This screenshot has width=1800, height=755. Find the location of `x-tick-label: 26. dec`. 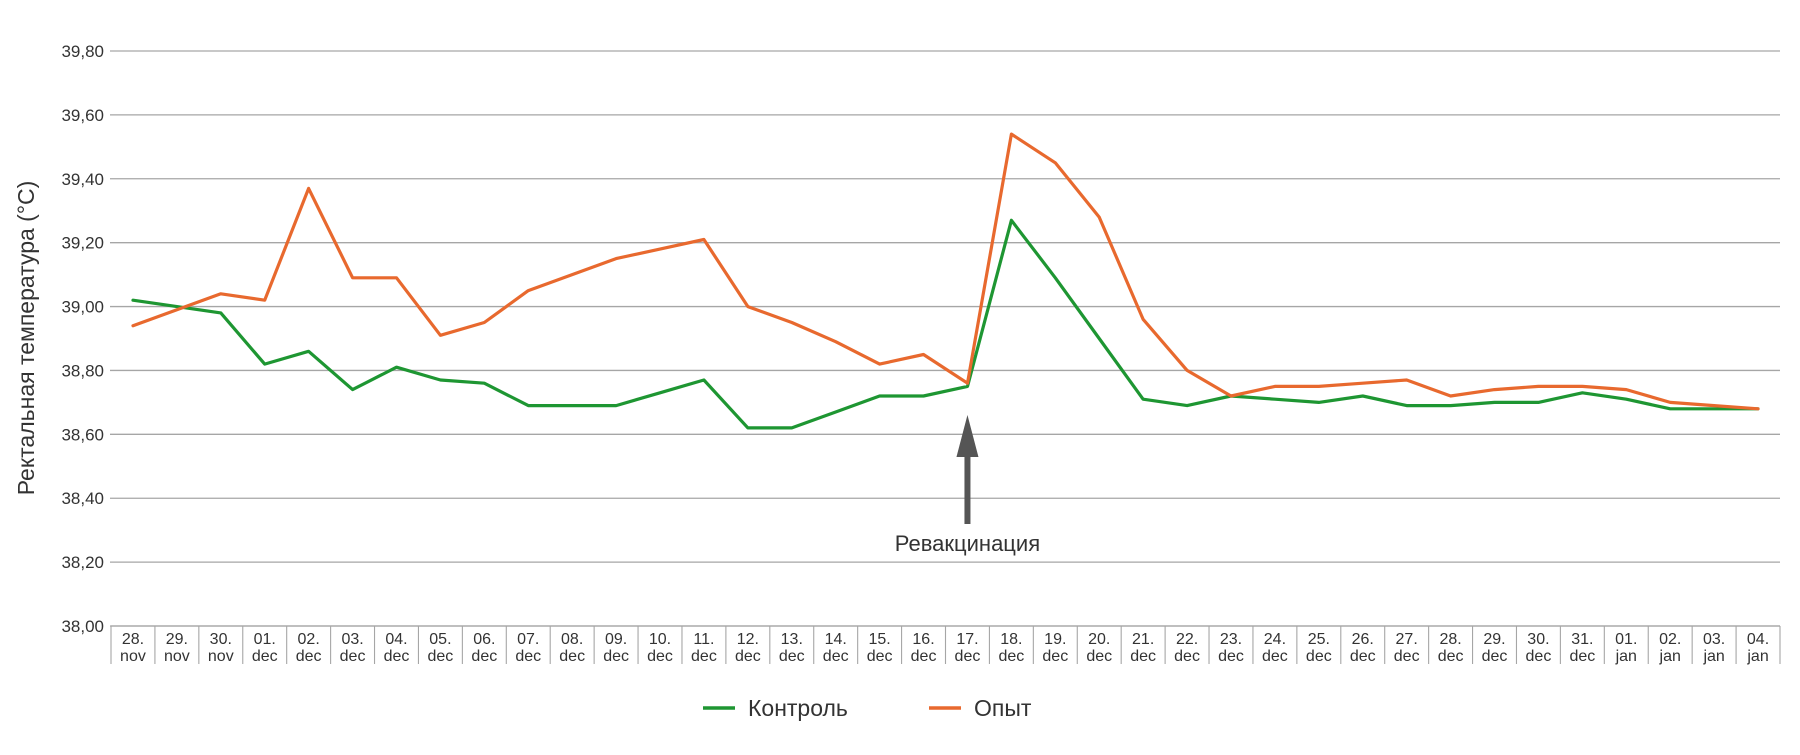

x-tick-label: 26. dec is located at coordinates (1363, 648).